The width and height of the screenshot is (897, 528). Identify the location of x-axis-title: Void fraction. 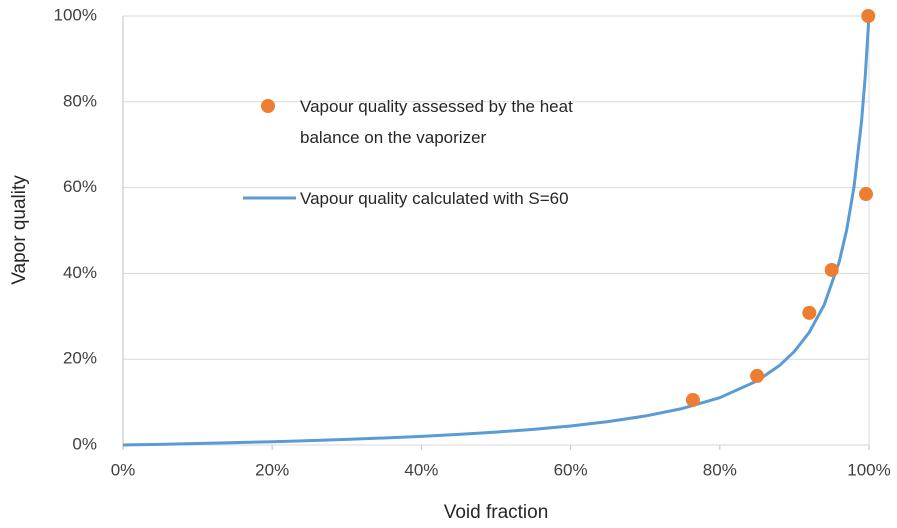
(496, 512).